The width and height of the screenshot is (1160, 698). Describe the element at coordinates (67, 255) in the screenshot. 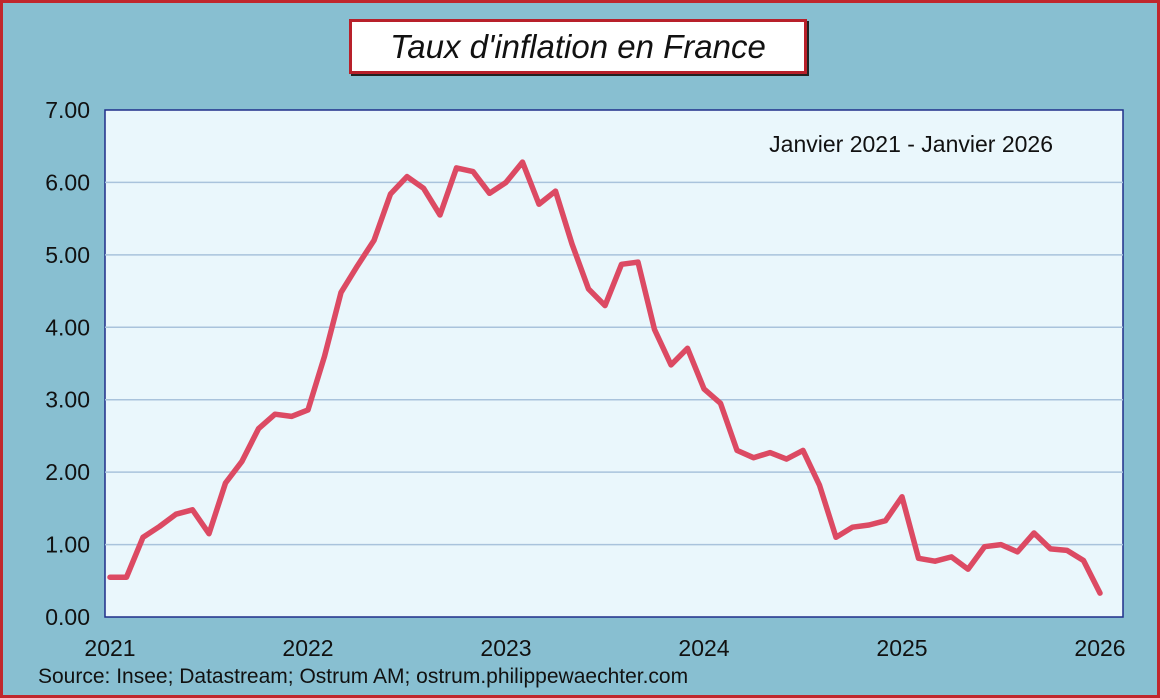

I see `y-tick-label: 5.00` at that location.